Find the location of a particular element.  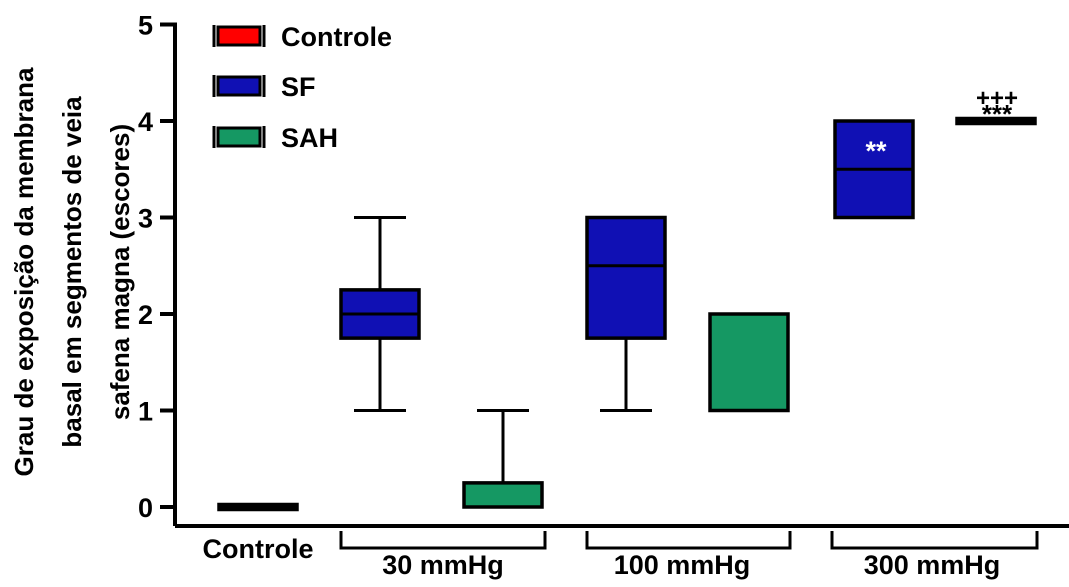

group-label: 100 mmHg is located at coordinates (682, 565).